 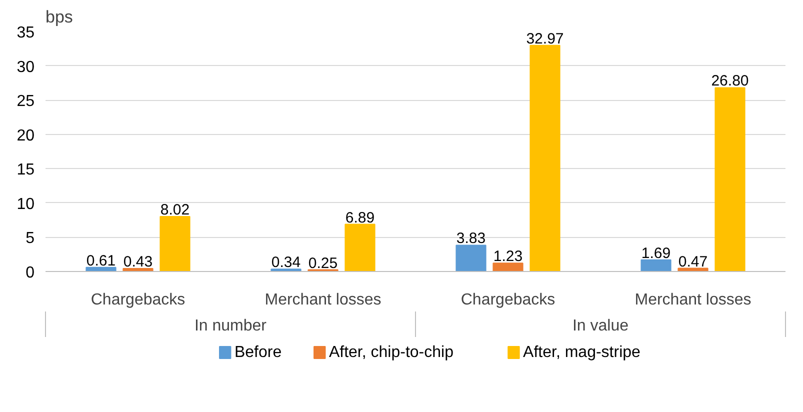 What do you see at coordinates (25, 204) in the screenshot?
I see `y-tick-label: 10` at bounding box center [25, 204].